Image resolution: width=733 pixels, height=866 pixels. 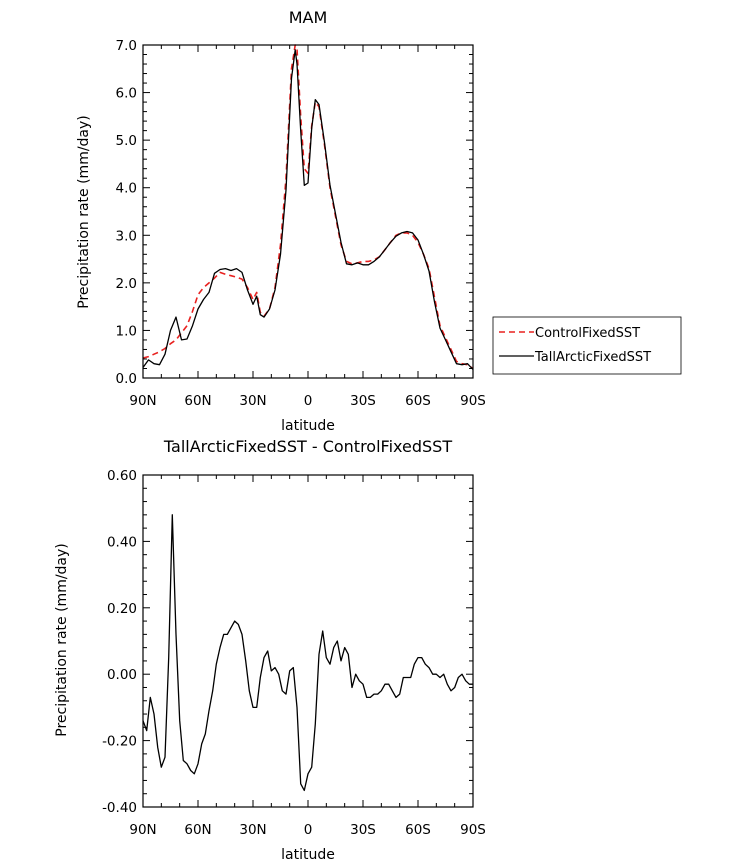 I want to click on y-tick-label: 4.0, so click(x=126, y=189).